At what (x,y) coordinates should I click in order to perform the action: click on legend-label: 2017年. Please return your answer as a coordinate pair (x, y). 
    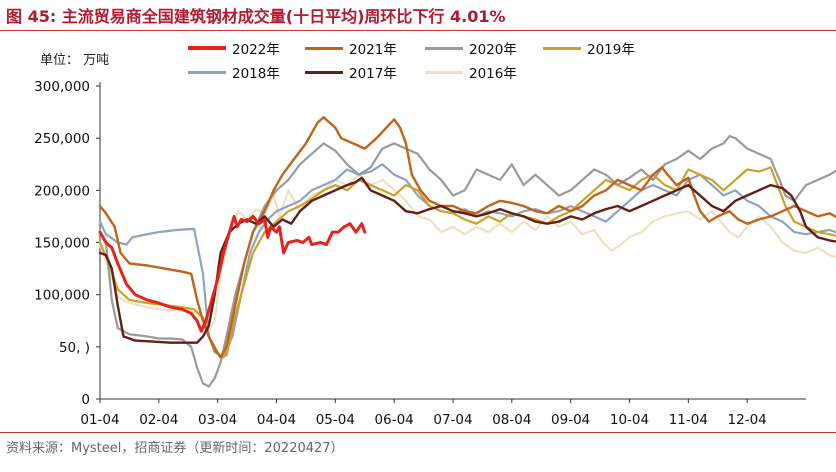
    Looking at the image, I should click on (373, 74).